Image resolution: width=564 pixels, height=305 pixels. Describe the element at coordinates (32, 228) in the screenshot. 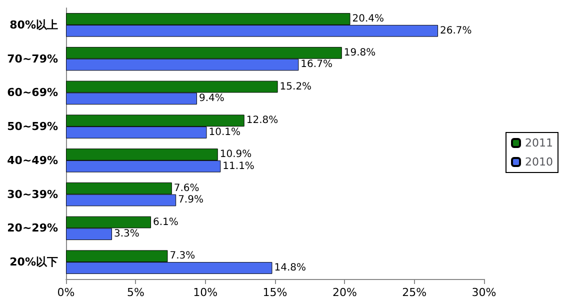

I see `y-tick-label: 20~29%` at that location.